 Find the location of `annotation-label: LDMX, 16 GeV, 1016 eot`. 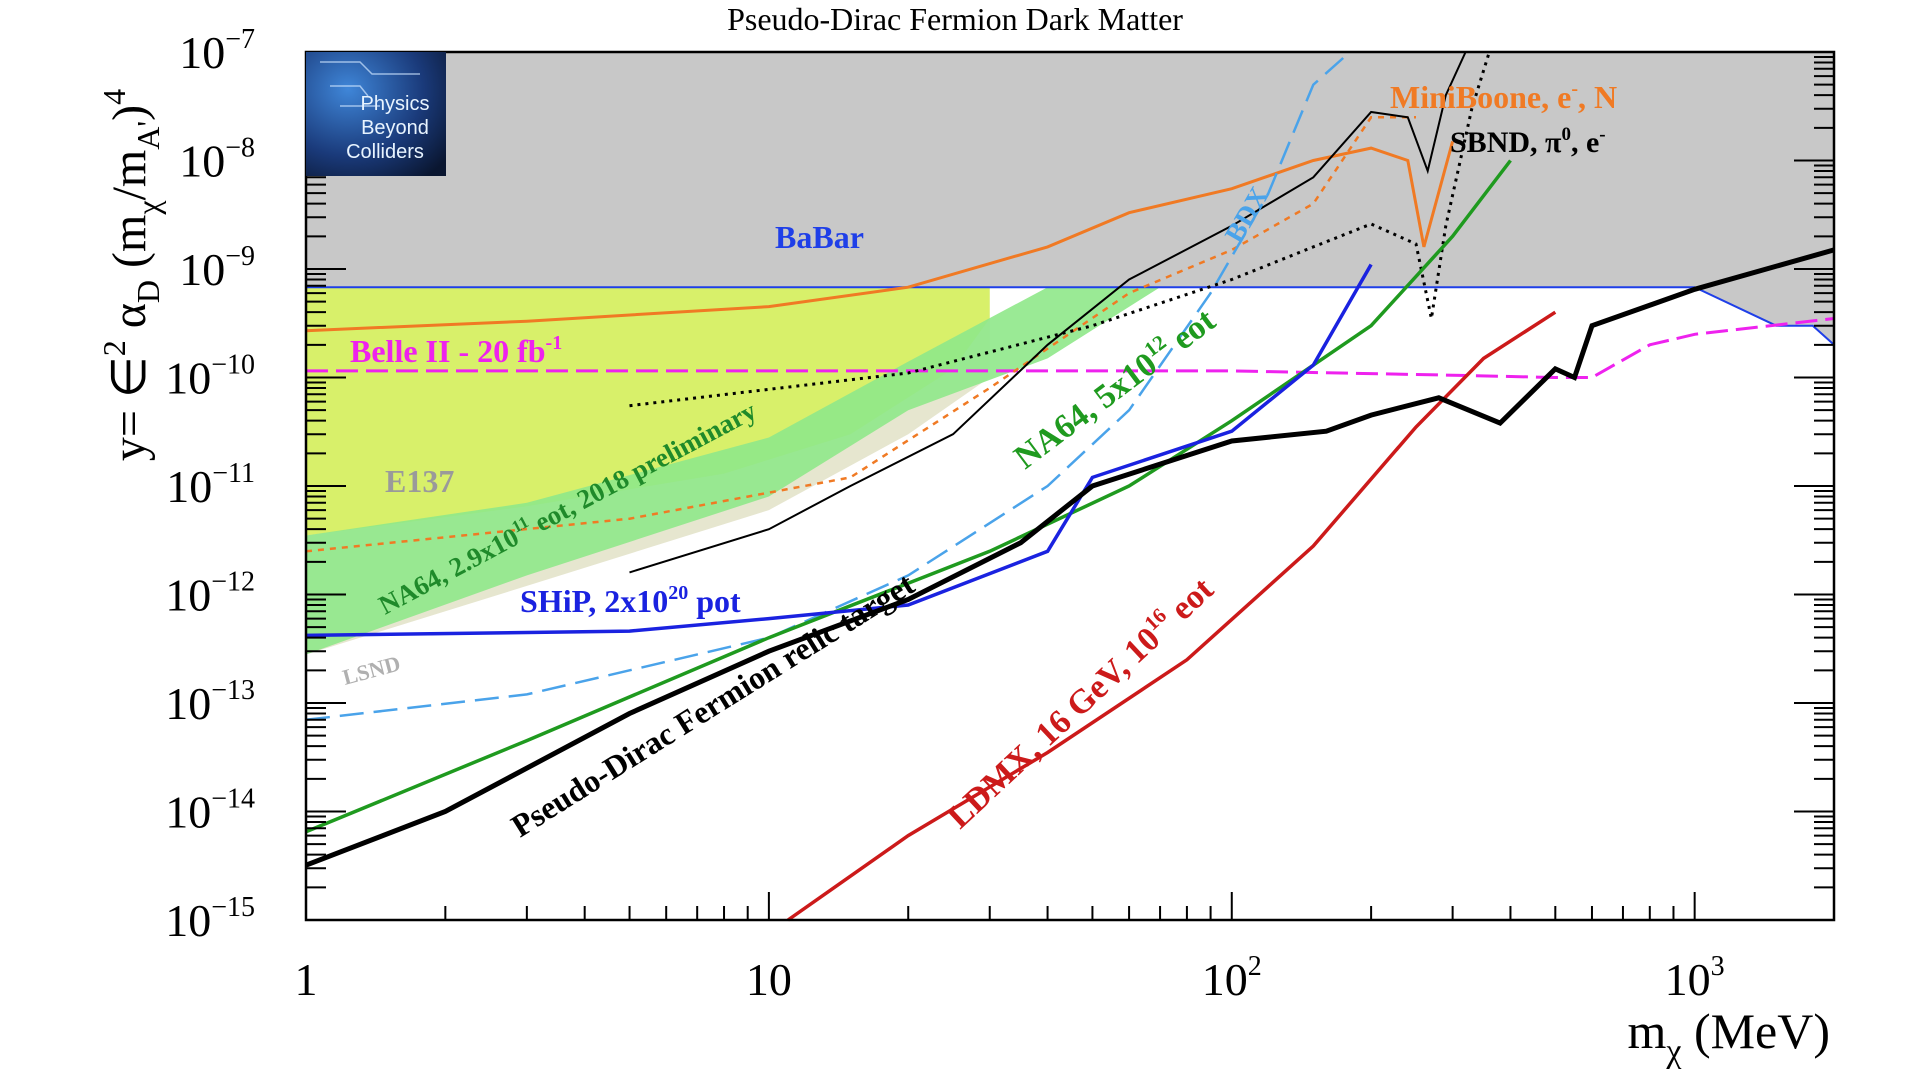

annotation-label: LDMX, 16 GeV, 1016 eot is located at coordinates (1079, 701).